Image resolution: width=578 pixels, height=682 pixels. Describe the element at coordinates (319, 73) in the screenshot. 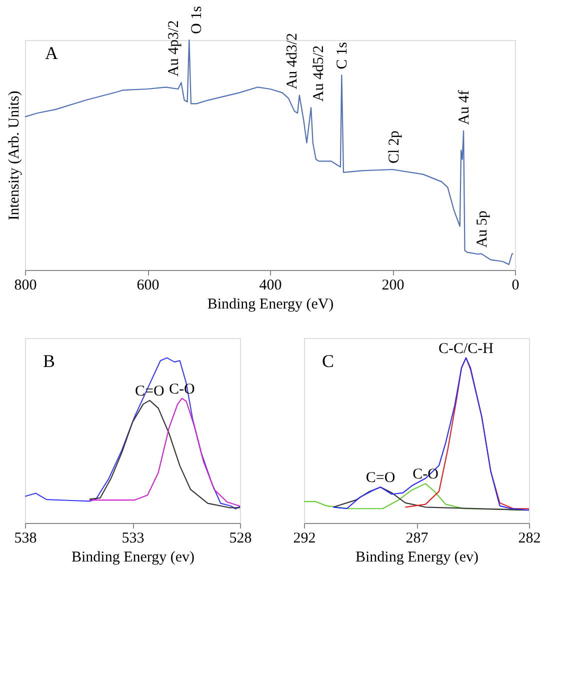

I see `annotation: Au 4d5/2` at that location.